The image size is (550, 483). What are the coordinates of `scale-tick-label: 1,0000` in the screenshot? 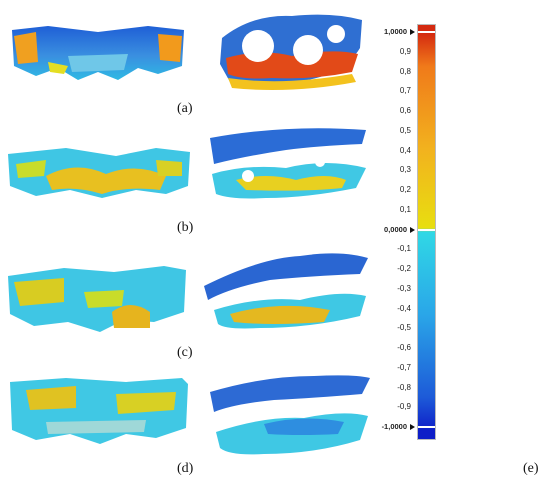 It's located at (395, 31).